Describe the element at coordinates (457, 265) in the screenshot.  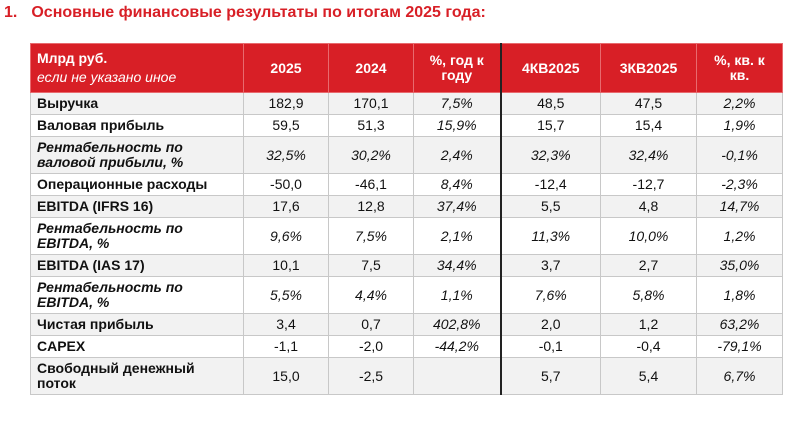
I see `cell-yoy: 34,4%` at that location.